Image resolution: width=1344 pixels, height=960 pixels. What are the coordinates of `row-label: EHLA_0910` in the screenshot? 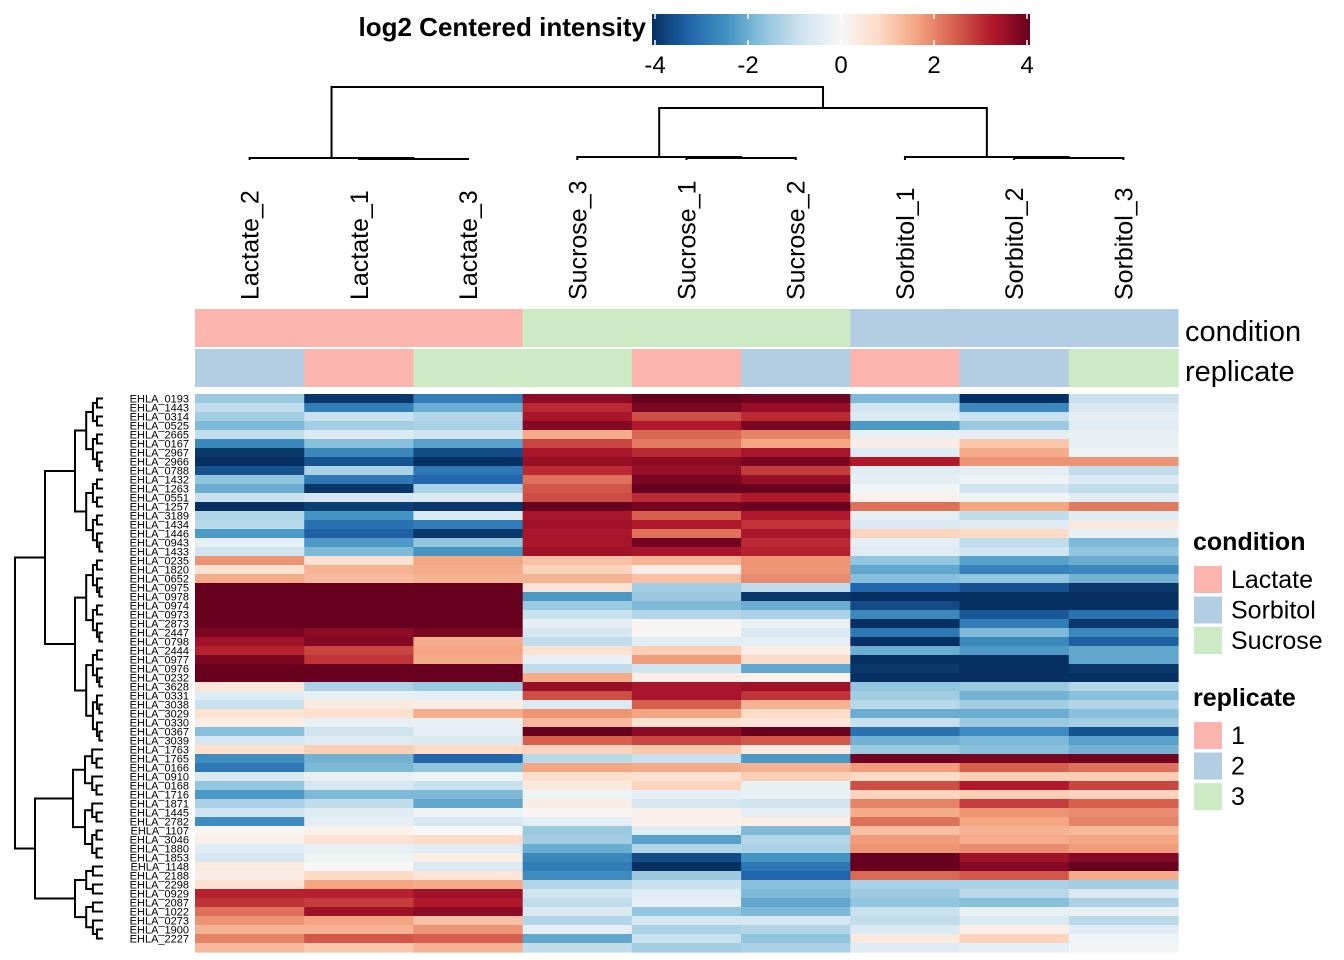 It's located at (159, 778).